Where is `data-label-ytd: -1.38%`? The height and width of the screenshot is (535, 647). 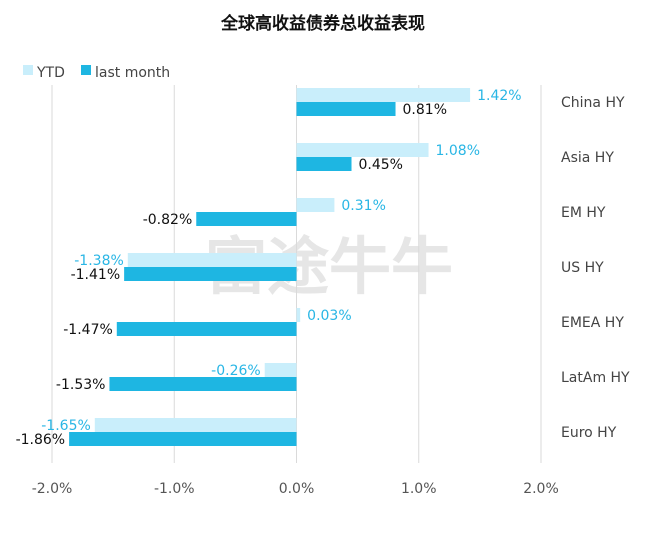
data-label-ytd: -1.38% is located at coordinates (99, 261).